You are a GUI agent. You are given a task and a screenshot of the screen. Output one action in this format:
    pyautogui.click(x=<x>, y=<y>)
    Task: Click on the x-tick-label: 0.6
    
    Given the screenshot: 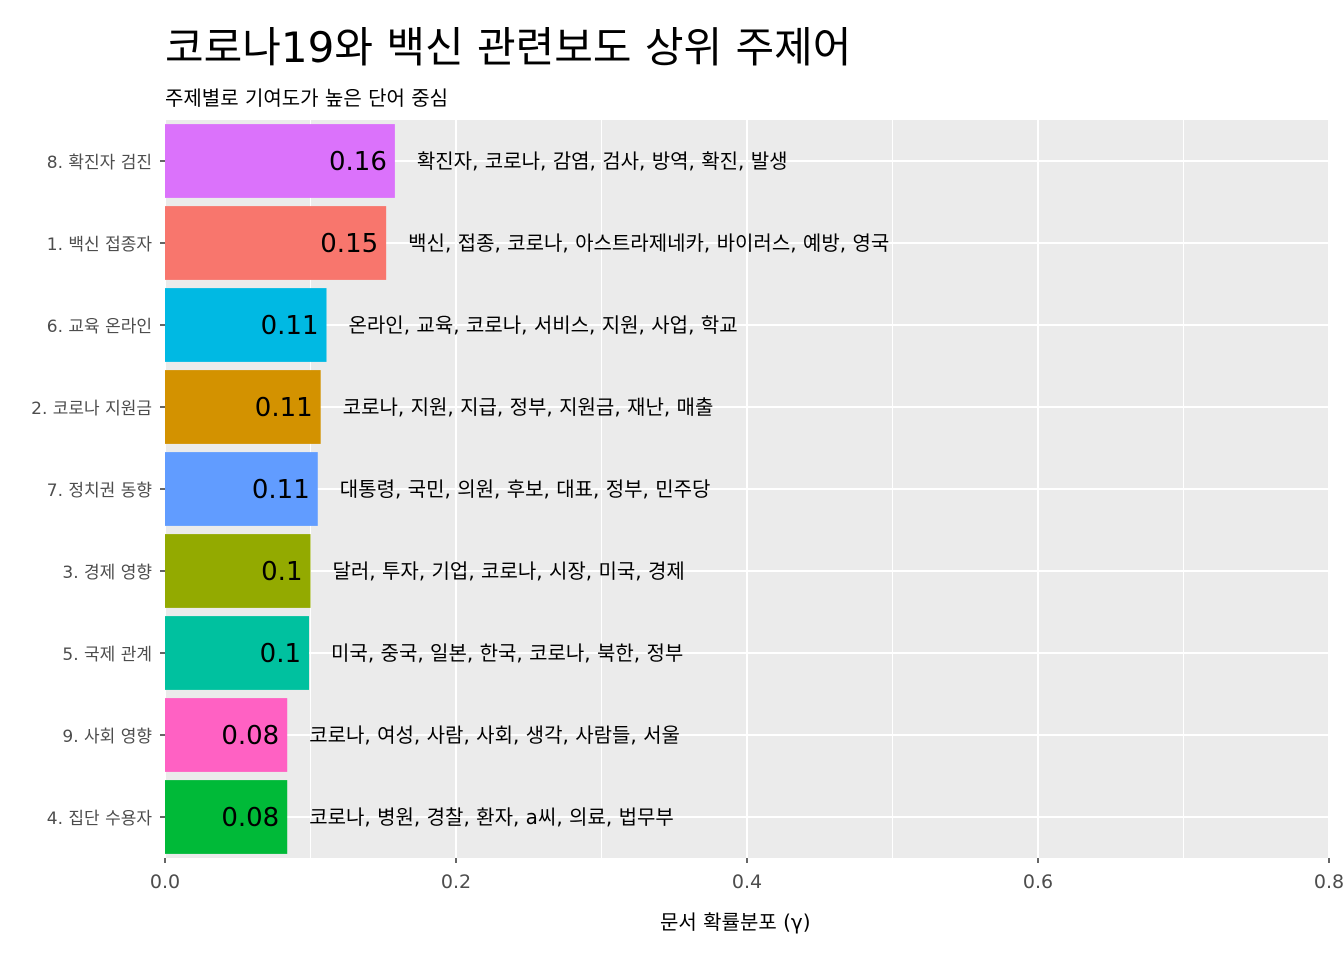 What is the action you would take?
    pyautogui.click(x=1038, y=882)
    